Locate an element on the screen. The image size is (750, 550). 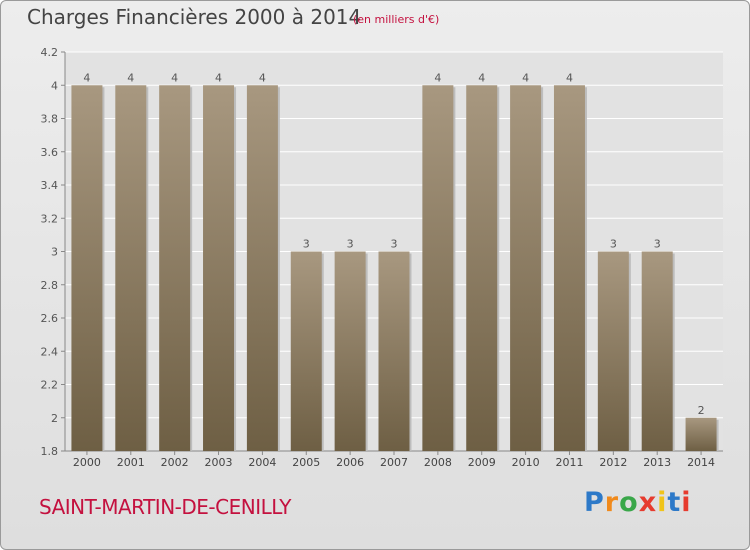
x-tick-label: 2014 is located at coordinates (701, 462).